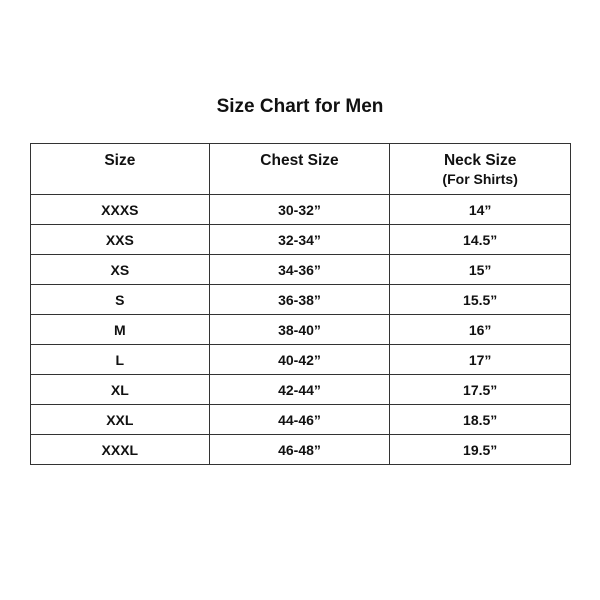  I want to click on size-cell: XXS, so click(120, 239).